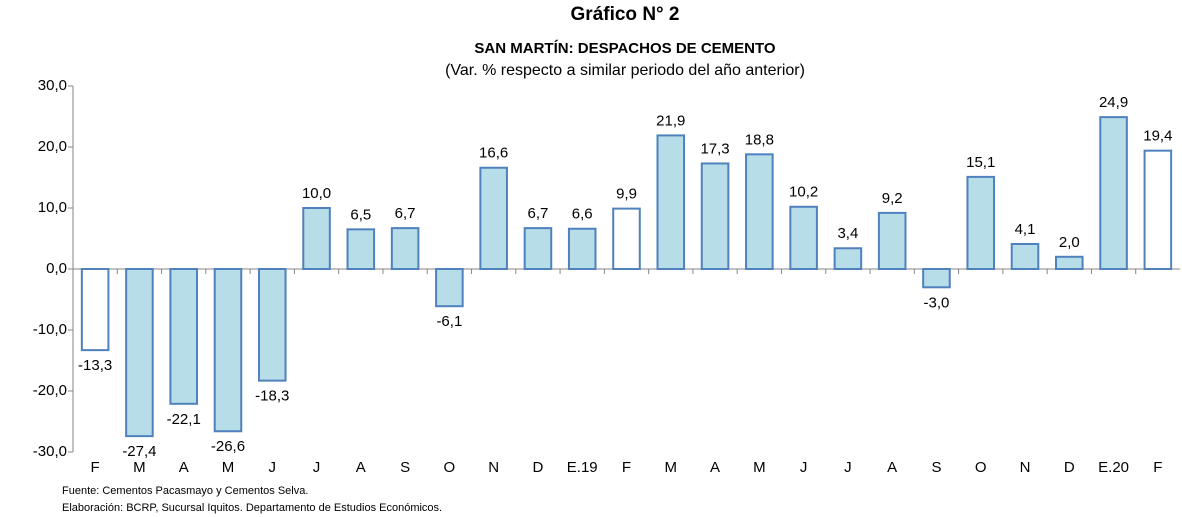  What do you see at coordinates (50, 329) in the screenshot?
I see `y-tick-label: -10,0` at bounding box center [50, 329].